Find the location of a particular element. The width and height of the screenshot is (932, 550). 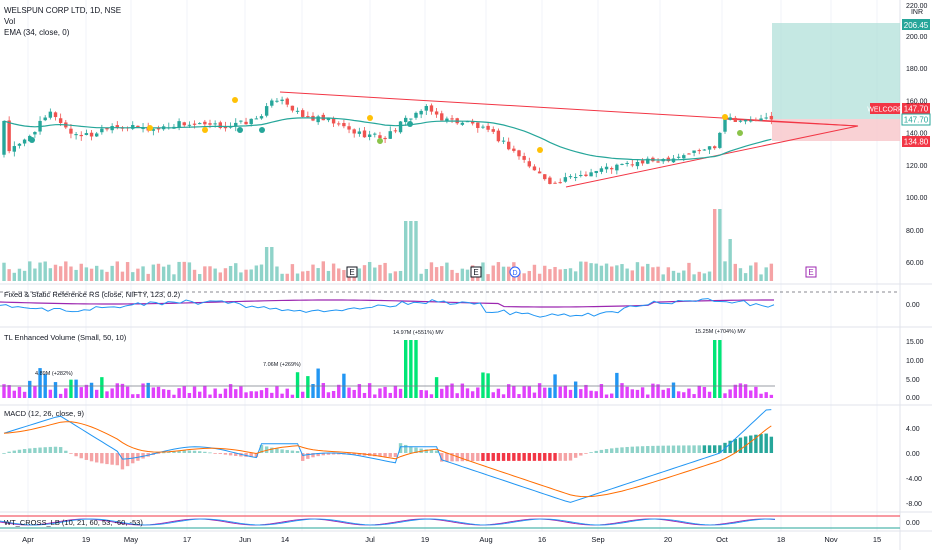

event-markers: E E D E is located at coordinates (581, 272).